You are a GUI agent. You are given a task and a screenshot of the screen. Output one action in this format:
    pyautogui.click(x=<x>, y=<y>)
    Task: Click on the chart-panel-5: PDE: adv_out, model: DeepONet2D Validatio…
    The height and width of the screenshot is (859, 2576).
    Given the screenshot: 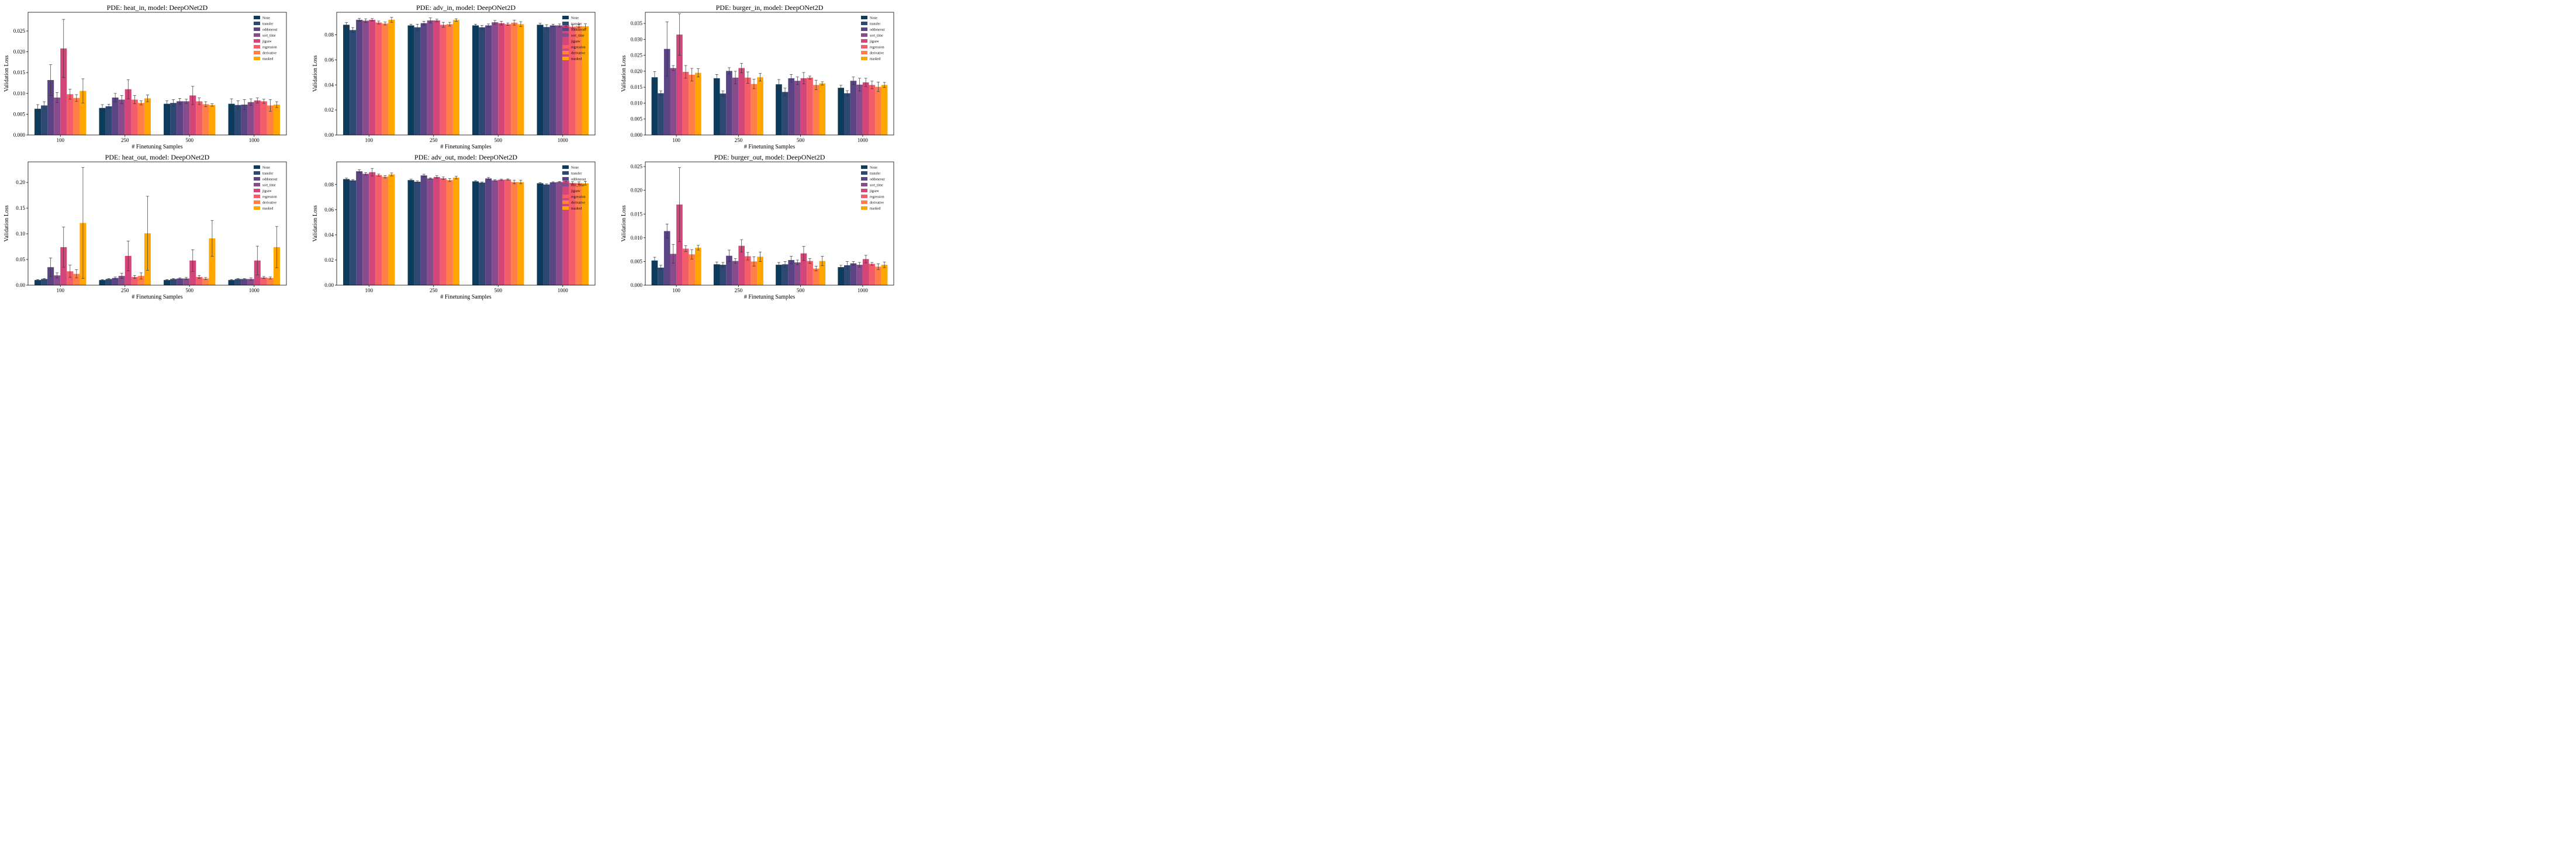 What is the action you would take?
    pyautogui.click(x=454, y=226)
    